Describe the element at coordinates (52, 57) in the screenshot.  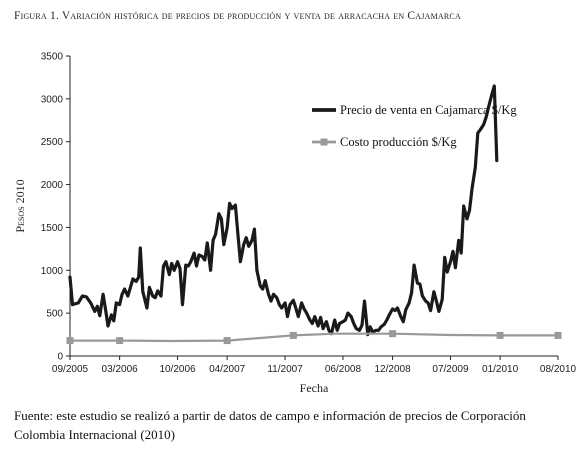
I see `y-tick-label: 3500` at that location.